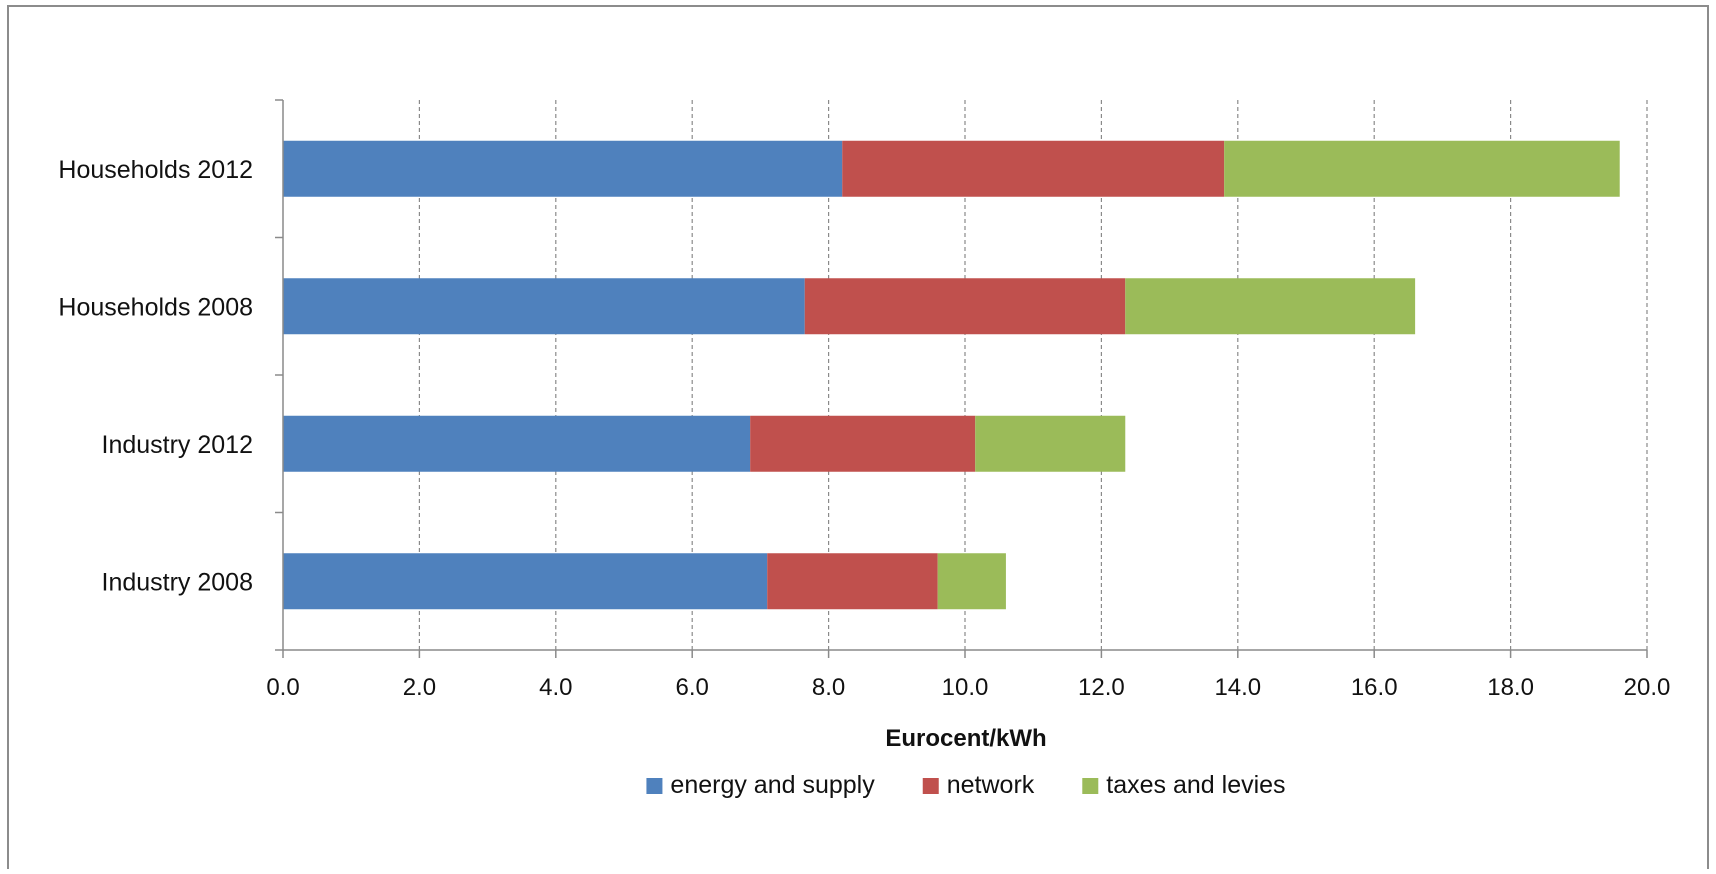  Describe the element at coordinates (692, 687) in the screenshot. I see `x-tick-label-3: 6.0` at that location.